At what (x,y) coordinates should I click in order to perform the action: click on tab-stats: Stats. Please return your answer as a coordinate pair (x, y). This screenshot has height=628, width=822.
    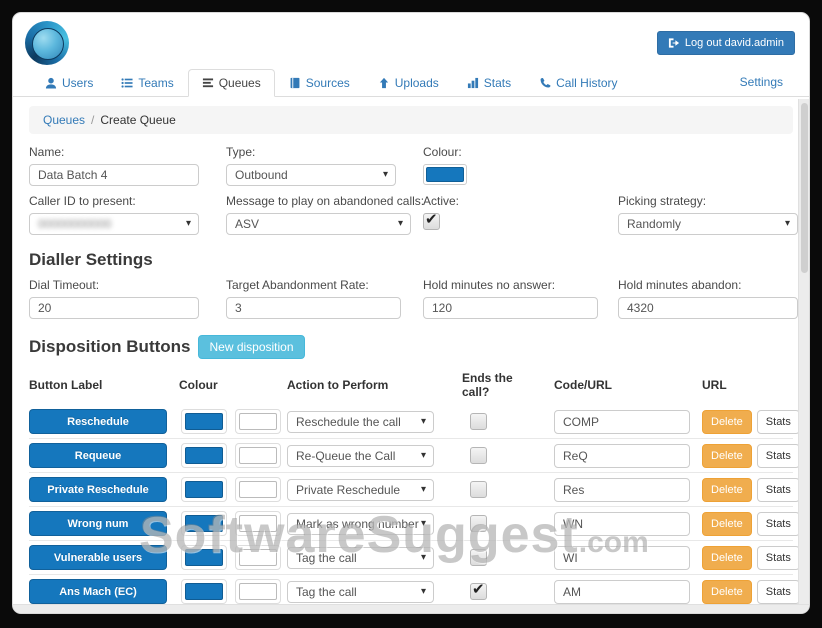
    Looking at the image, I should click on (489, 83).